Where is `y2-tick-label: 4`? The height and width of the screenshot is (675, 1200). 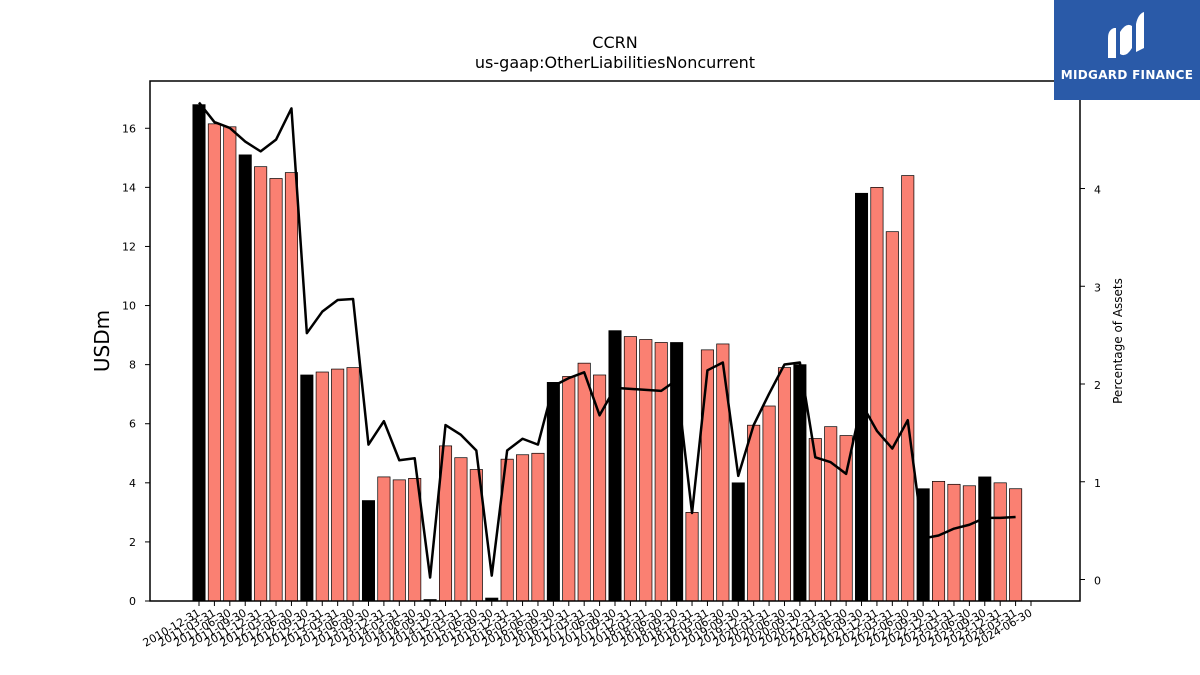
y2-tick-label: 4 is located at coordinates (1097, 190).